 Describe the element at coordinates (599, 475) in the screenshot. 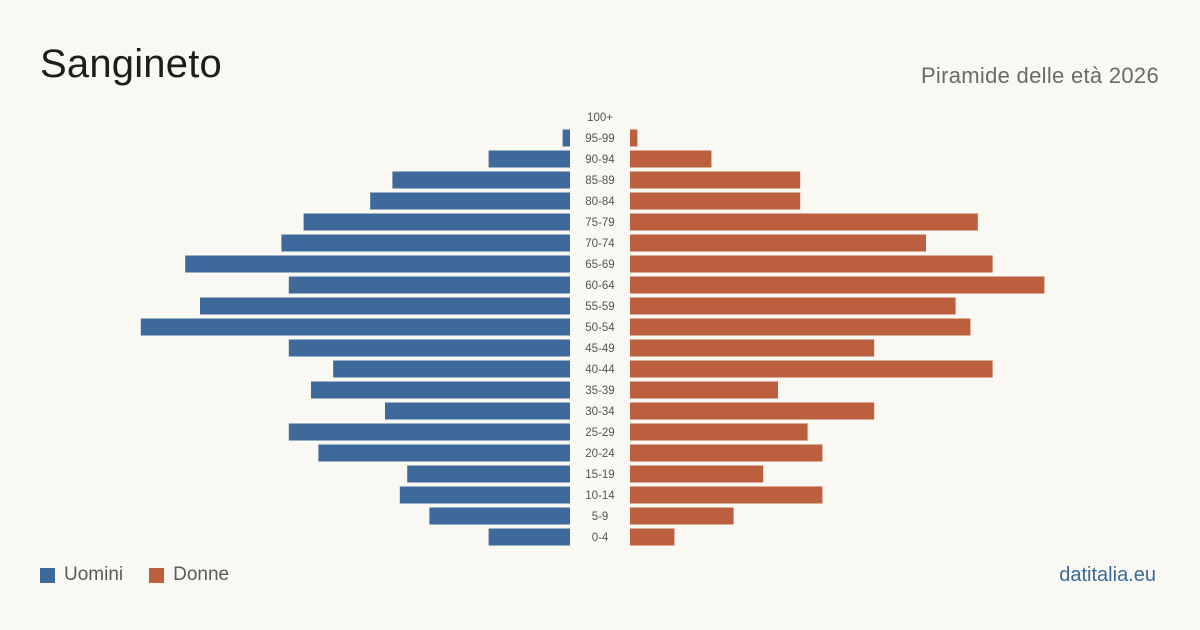

I see `age-label-15-19: 15-19` at that location.